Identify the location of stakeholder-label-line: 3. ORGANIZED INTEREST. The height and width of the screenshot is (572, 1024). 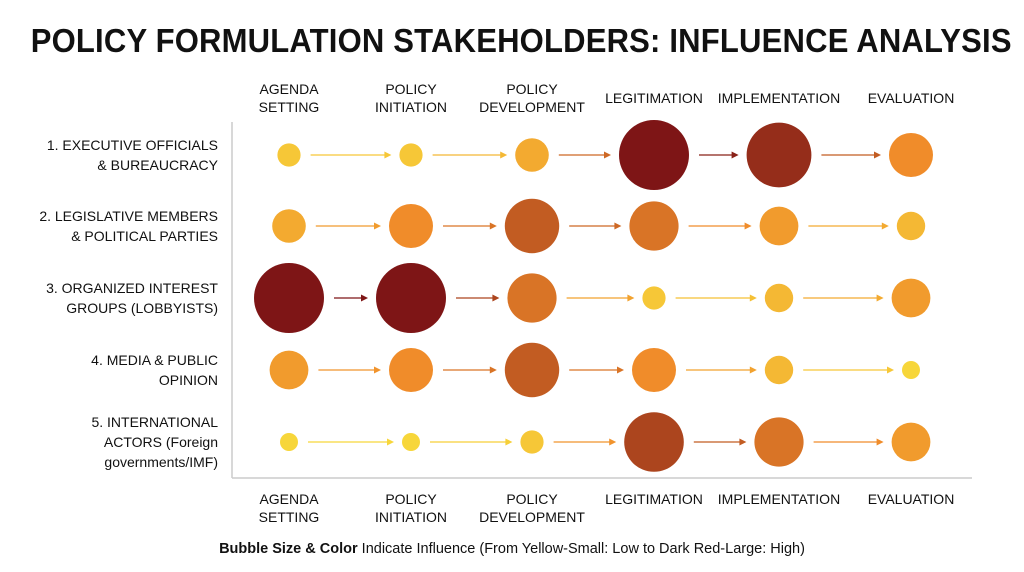
(132, 288).